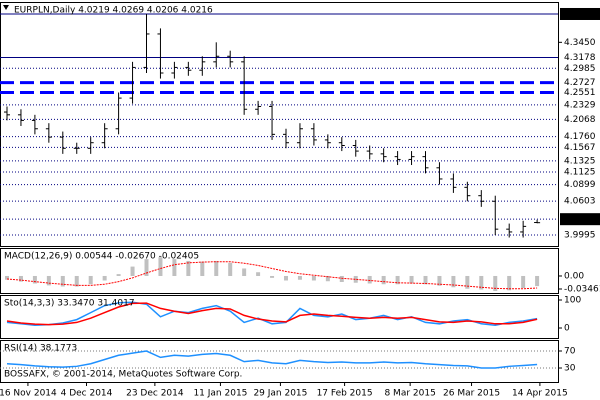 This screenshot has width=600, height=400. Describe the element at coordinates (580, 120) in the screenshot. I see `level-label: 4.2068` at that location.